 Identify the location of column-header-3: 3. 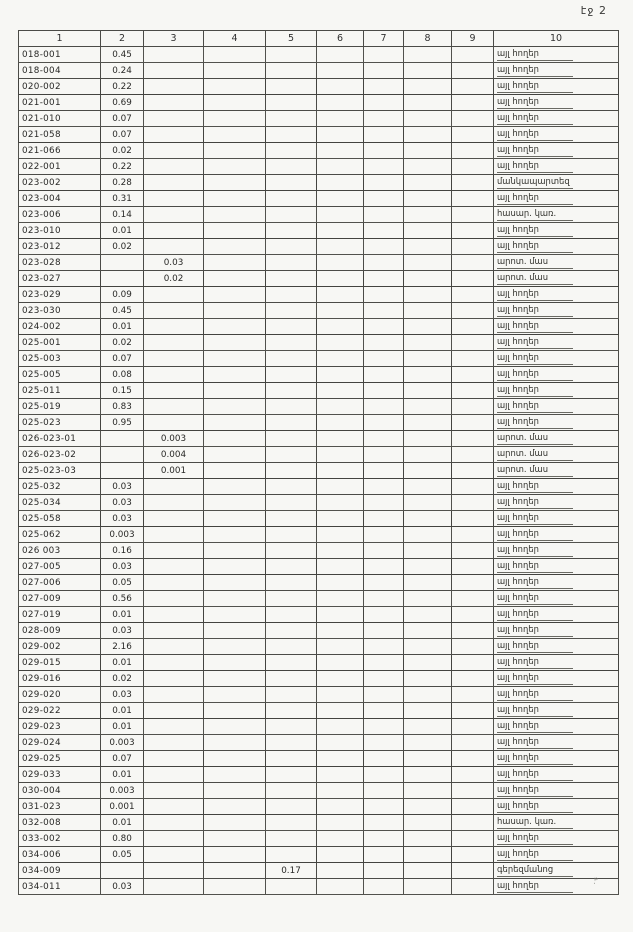
(173, 38).